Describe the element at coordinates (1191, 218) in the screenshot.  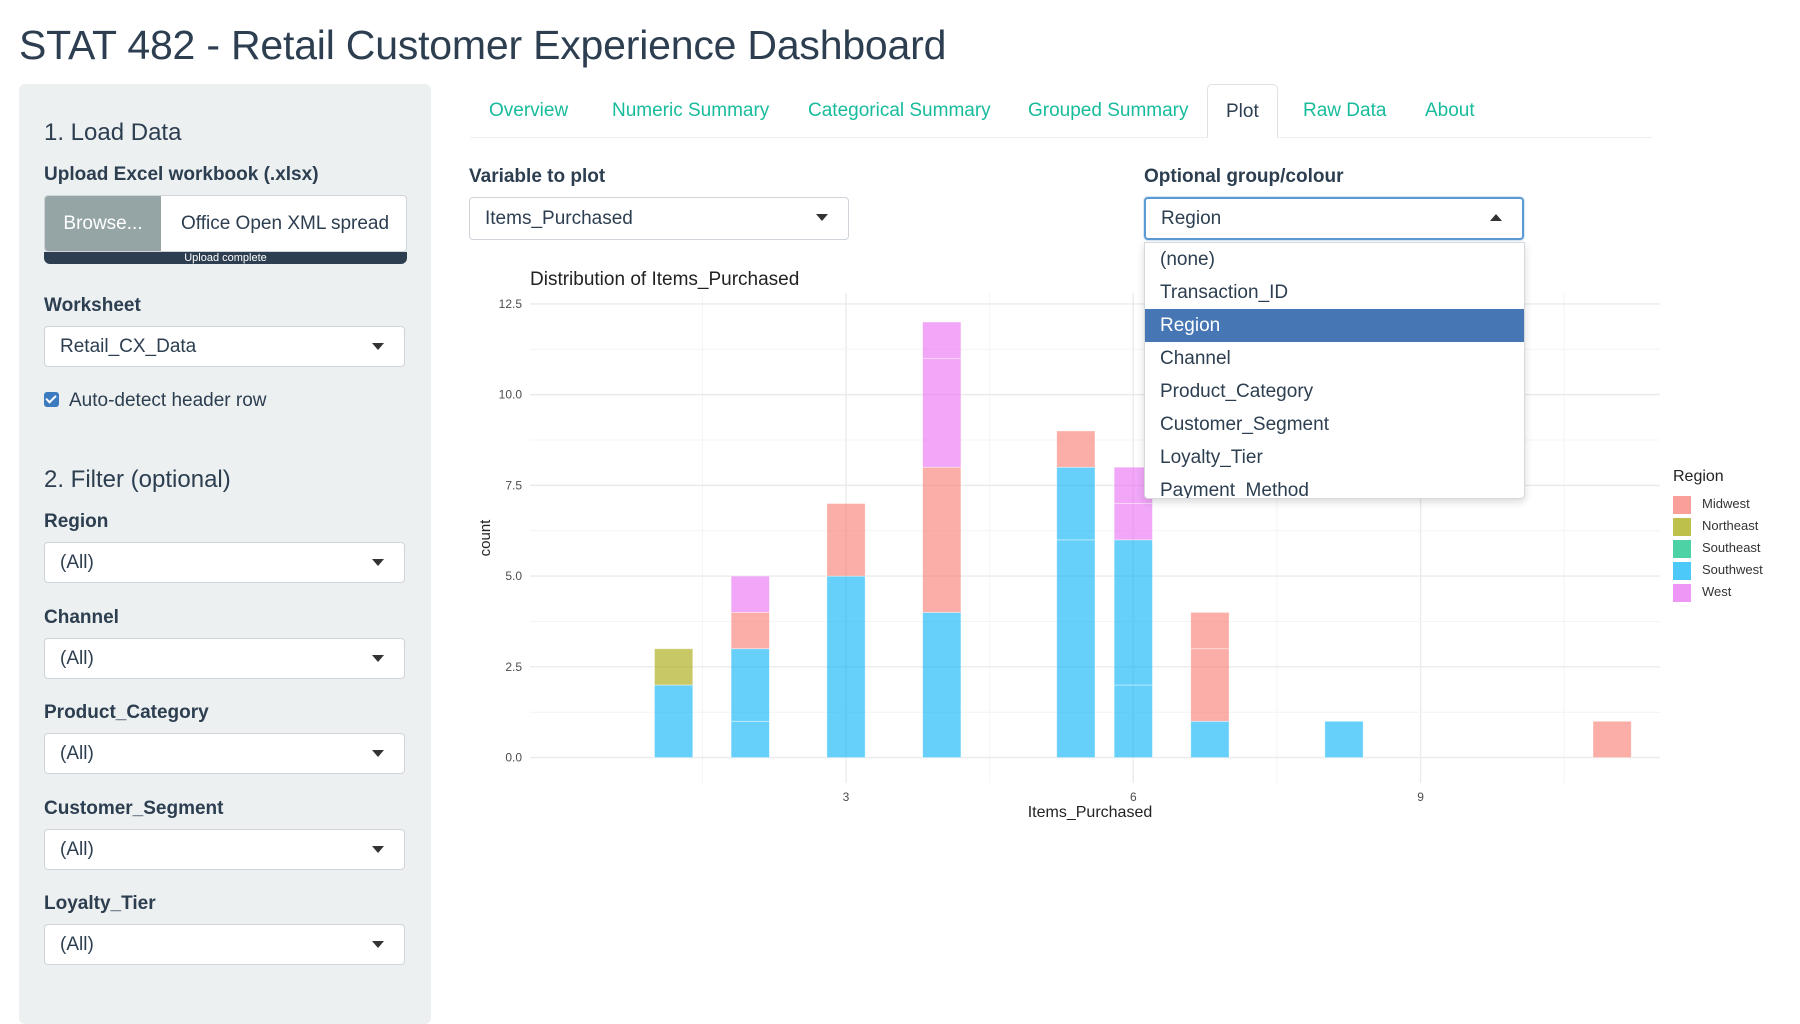
I see `group-select-value: Region` at that location.